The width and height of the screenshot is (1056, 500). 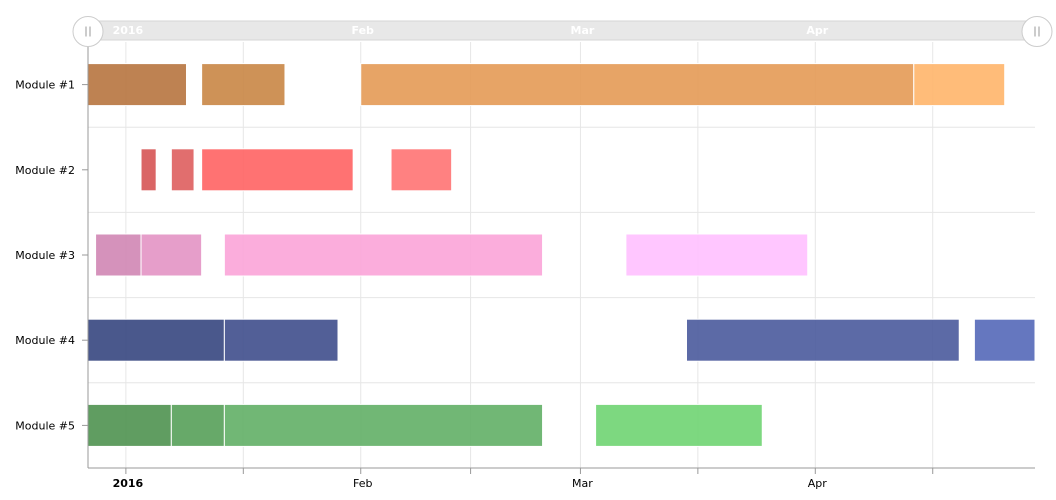 What do you see at coordinates (471, 30) in the screenshot?
I see `scrollbar-labels: 2016 Feb Mar Apr` at bounding box center [471, 30].